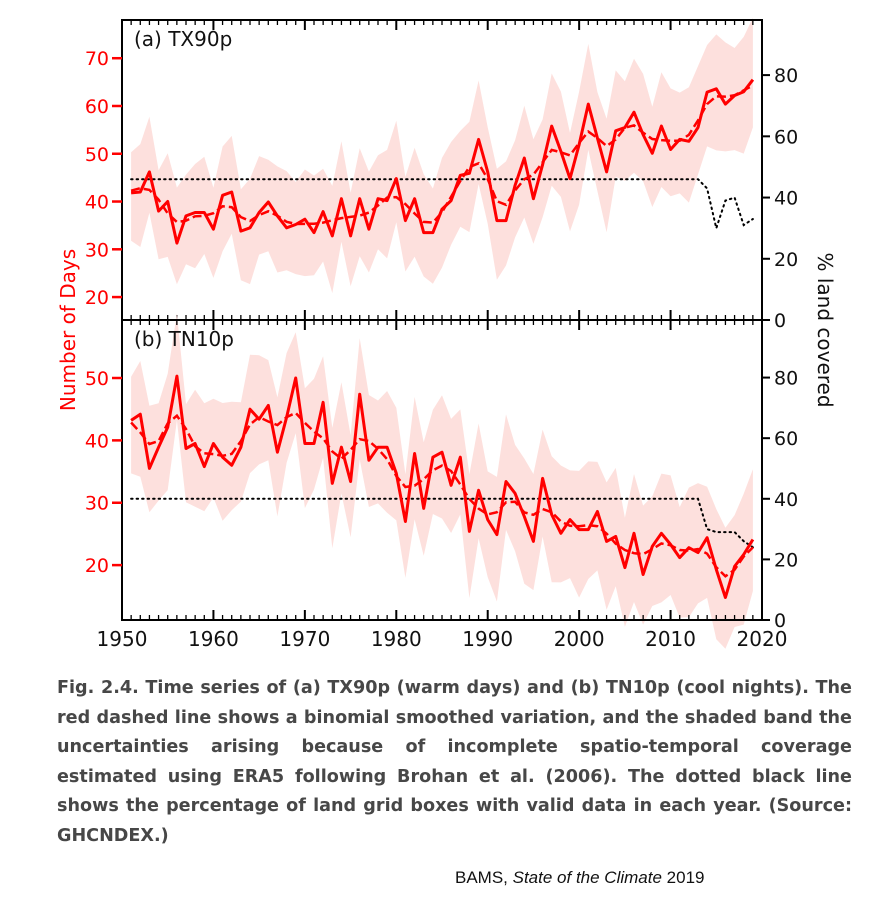  What do you see at coordinates (304, 639) in the screenshot?
I see `x-tick-label: 1970` at bounding box center [304, 639].